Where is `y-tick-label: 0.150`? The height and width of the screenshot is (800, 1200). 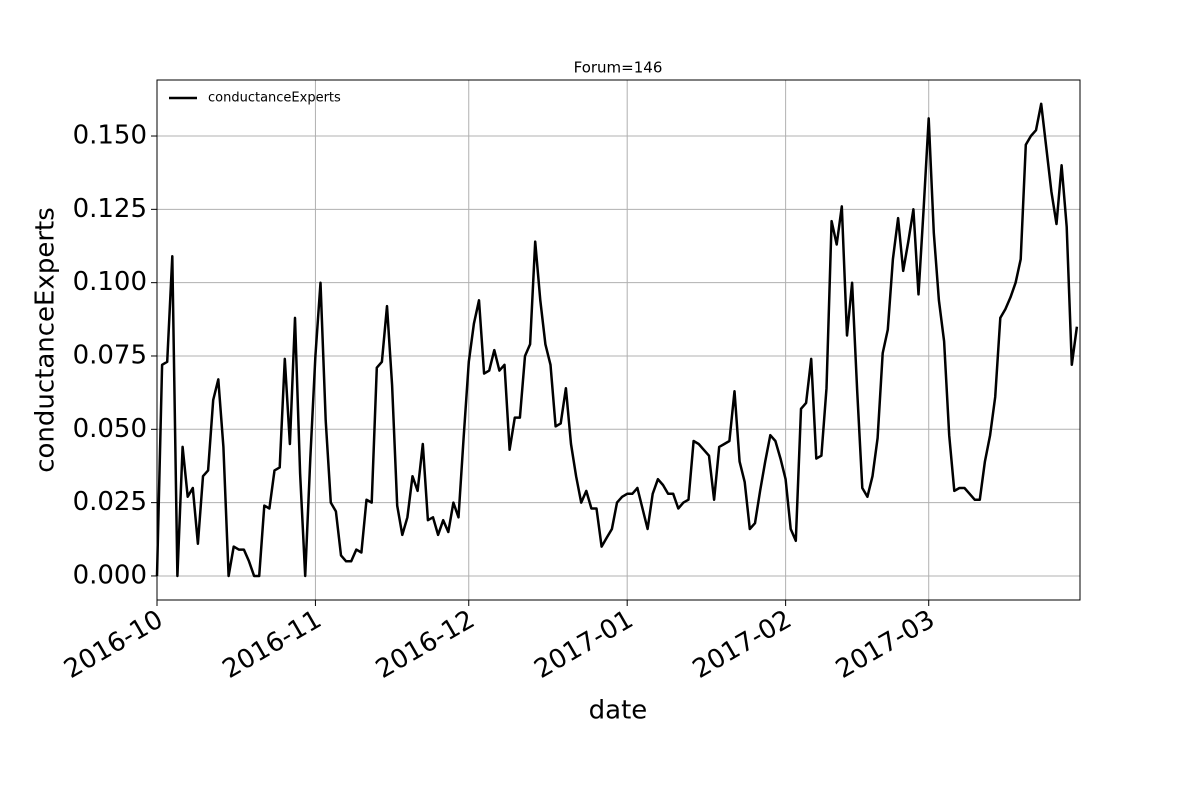 y-tick-label: 0.150 is located at coordinates (110, 136).